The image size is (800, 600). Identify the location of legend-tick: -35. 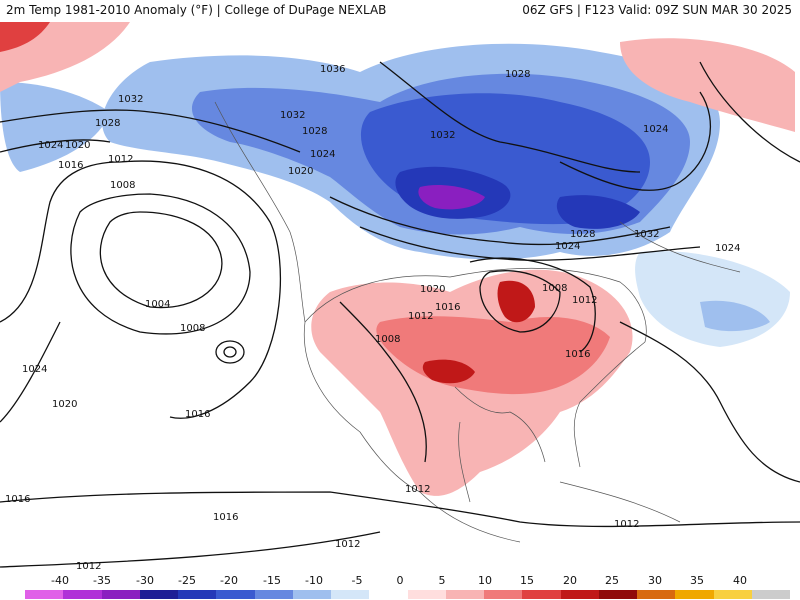
(102, 580).